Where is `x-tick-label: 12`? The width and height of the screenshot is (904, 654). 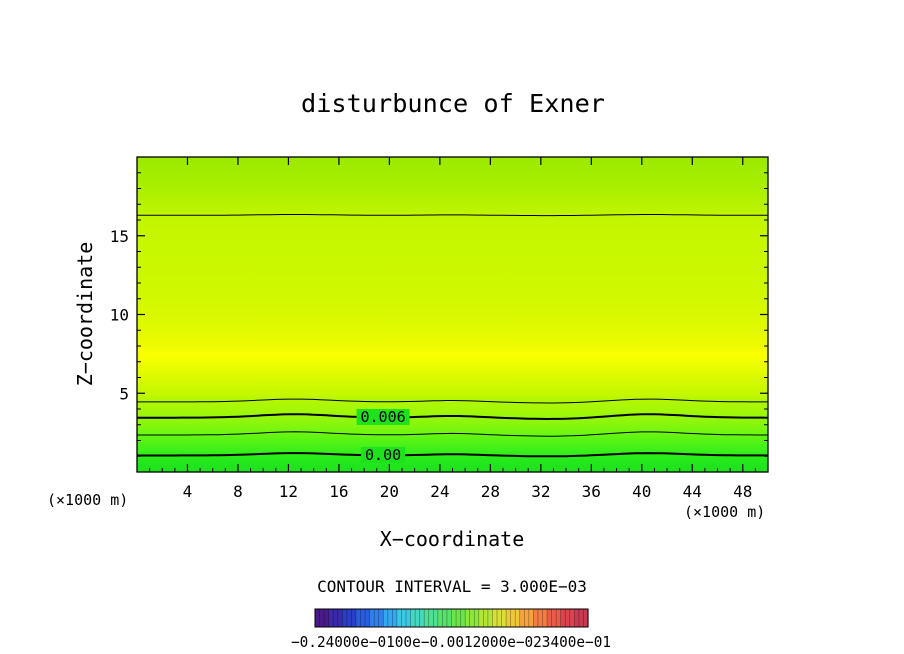
x-tick-label: 12 is located at coordinates (288, 491).